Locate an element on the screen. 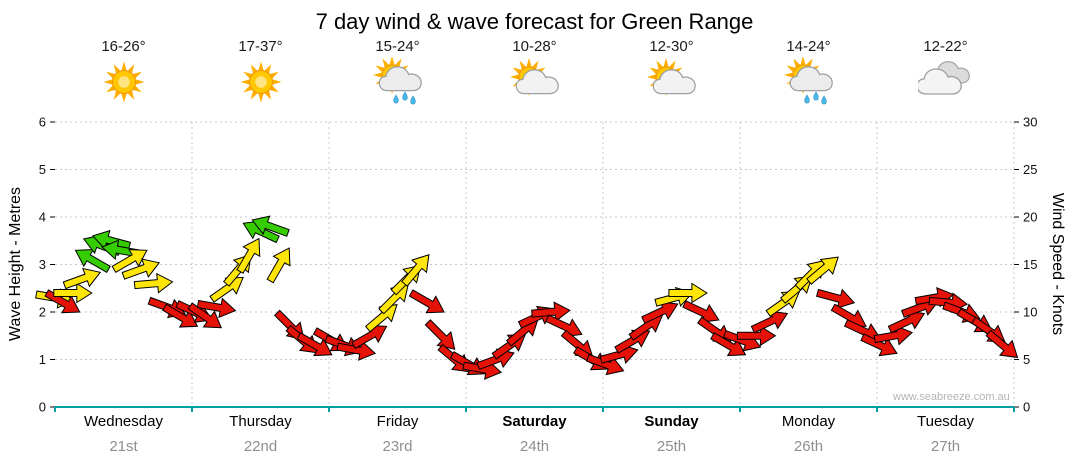  right-axis-tick: 25 is located at coordinates (1030, 169).